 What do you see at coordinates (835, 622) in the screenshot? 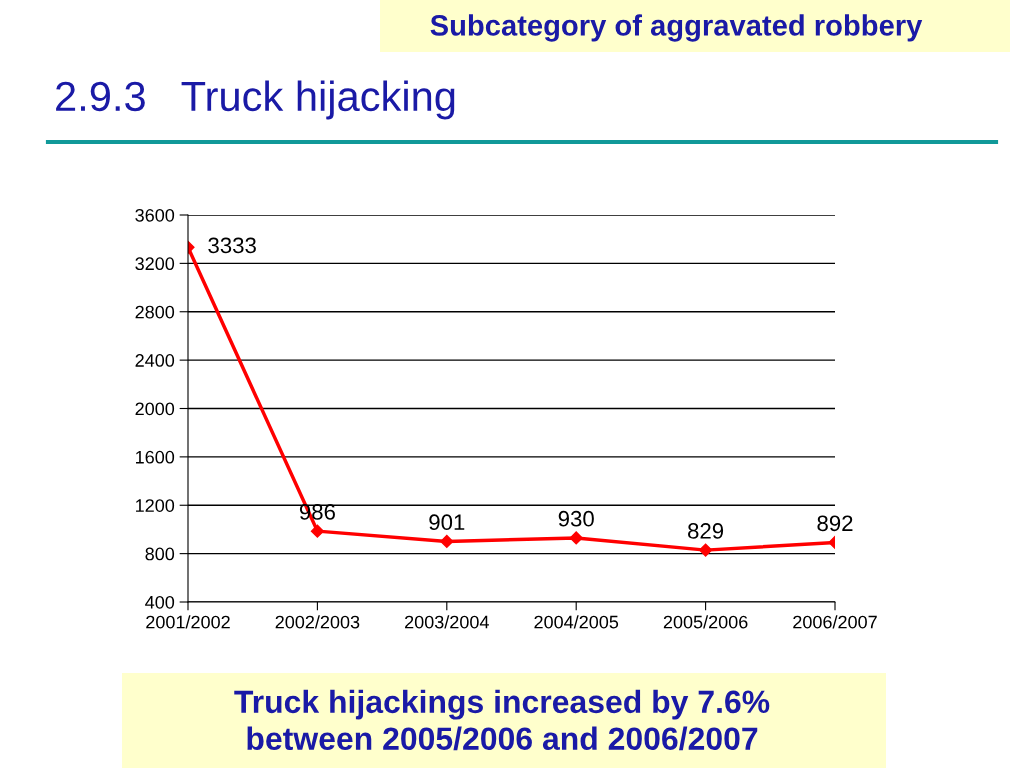
I see `x-tick-label: 2006/2007` at bounding box center [835, 622].